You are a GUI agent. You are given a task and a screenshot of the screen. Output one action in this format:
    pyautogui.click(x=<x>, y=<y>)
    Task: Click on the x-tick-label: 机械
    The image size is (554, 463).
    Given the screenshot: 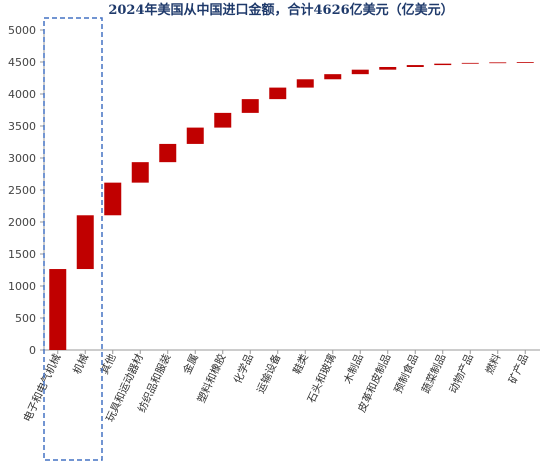 What is the action you would take?
    pyautogui.click(x=80, y=363)
    